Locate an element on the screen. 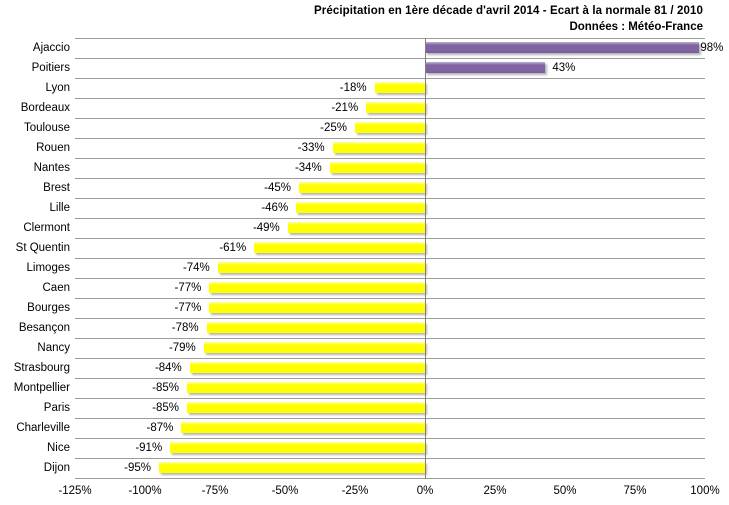 The height and width of the screenshot is (505, 729). x-axis-tick-label: 100% is located at coordinates (705, 491).